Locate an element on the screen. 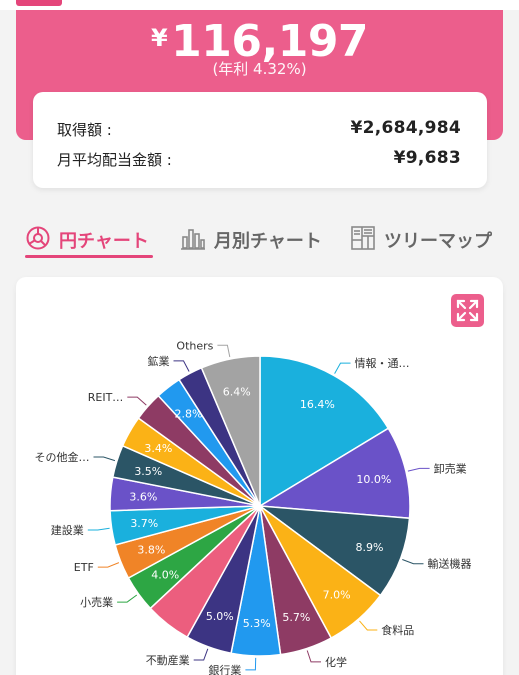 Image resolution: width=519 pixels, height=675 pixels. pie-slice-percent: 16.4% is located at coordinates (317, 404).